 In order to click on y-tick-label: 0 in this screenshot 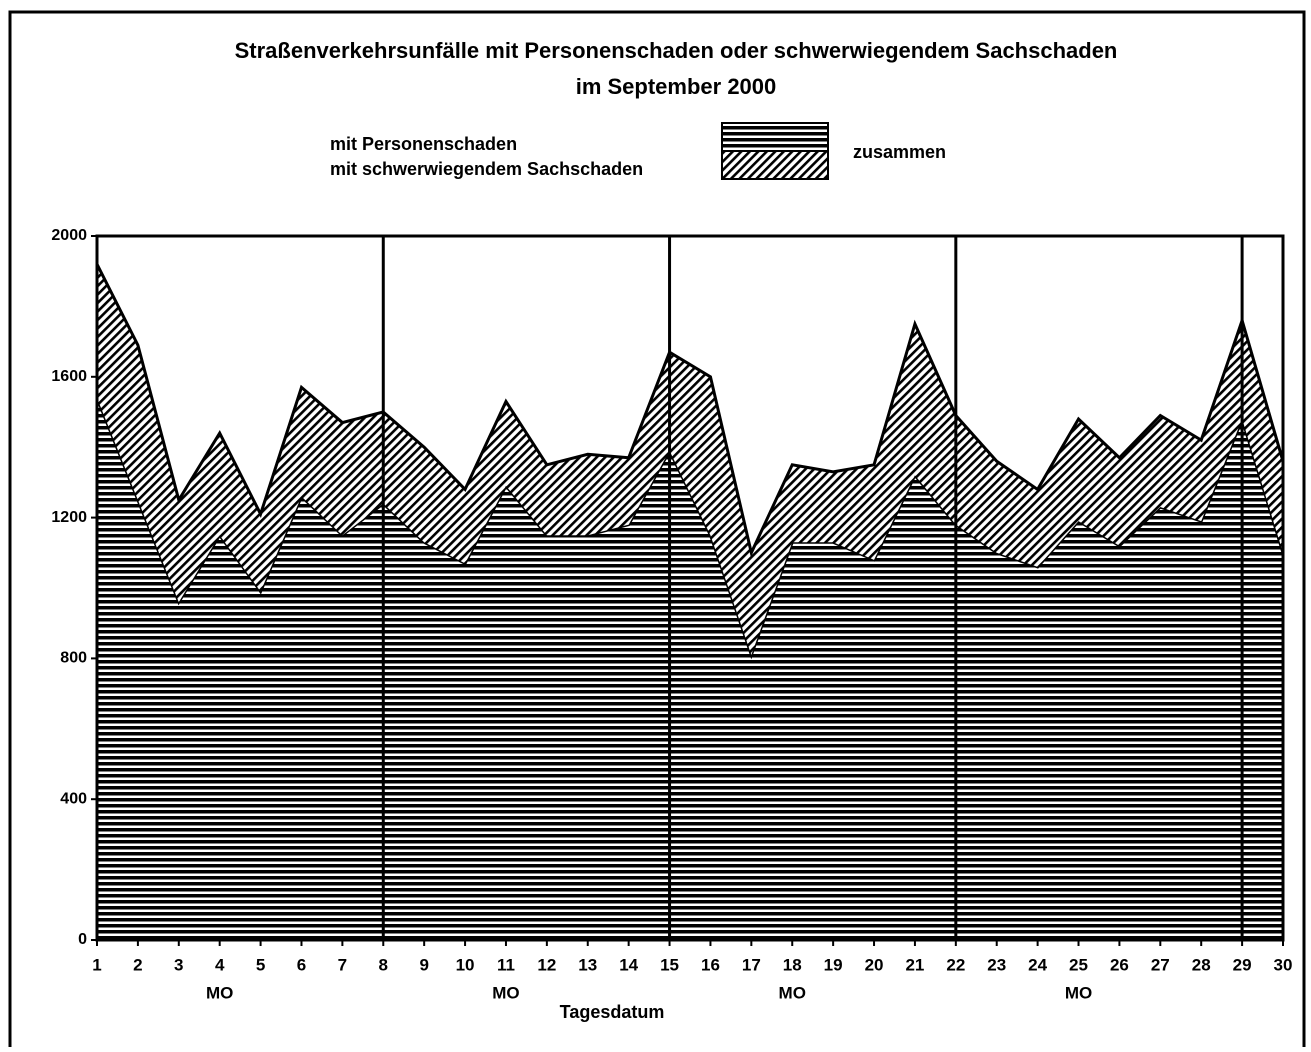, I will do `click(82, 939)`.